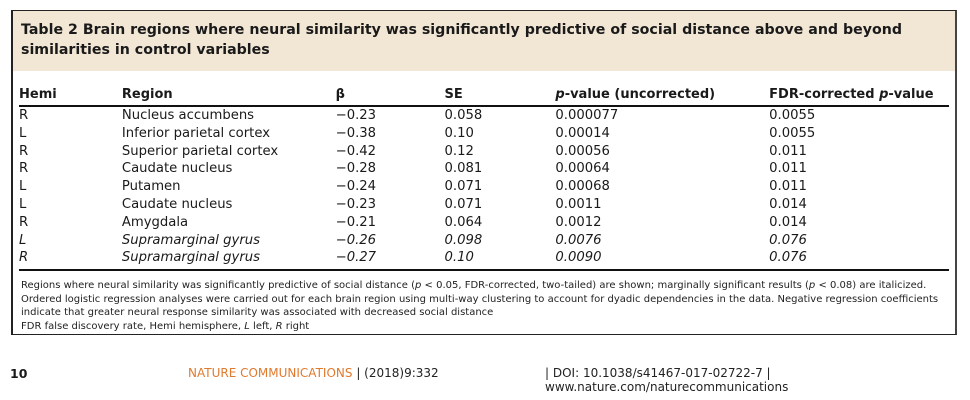 This screenshot has width=970, height=400. Describe the element at coordinates (188, 115) in the screenshot. I see `cell-region: Nucleus accumbens` at that location.